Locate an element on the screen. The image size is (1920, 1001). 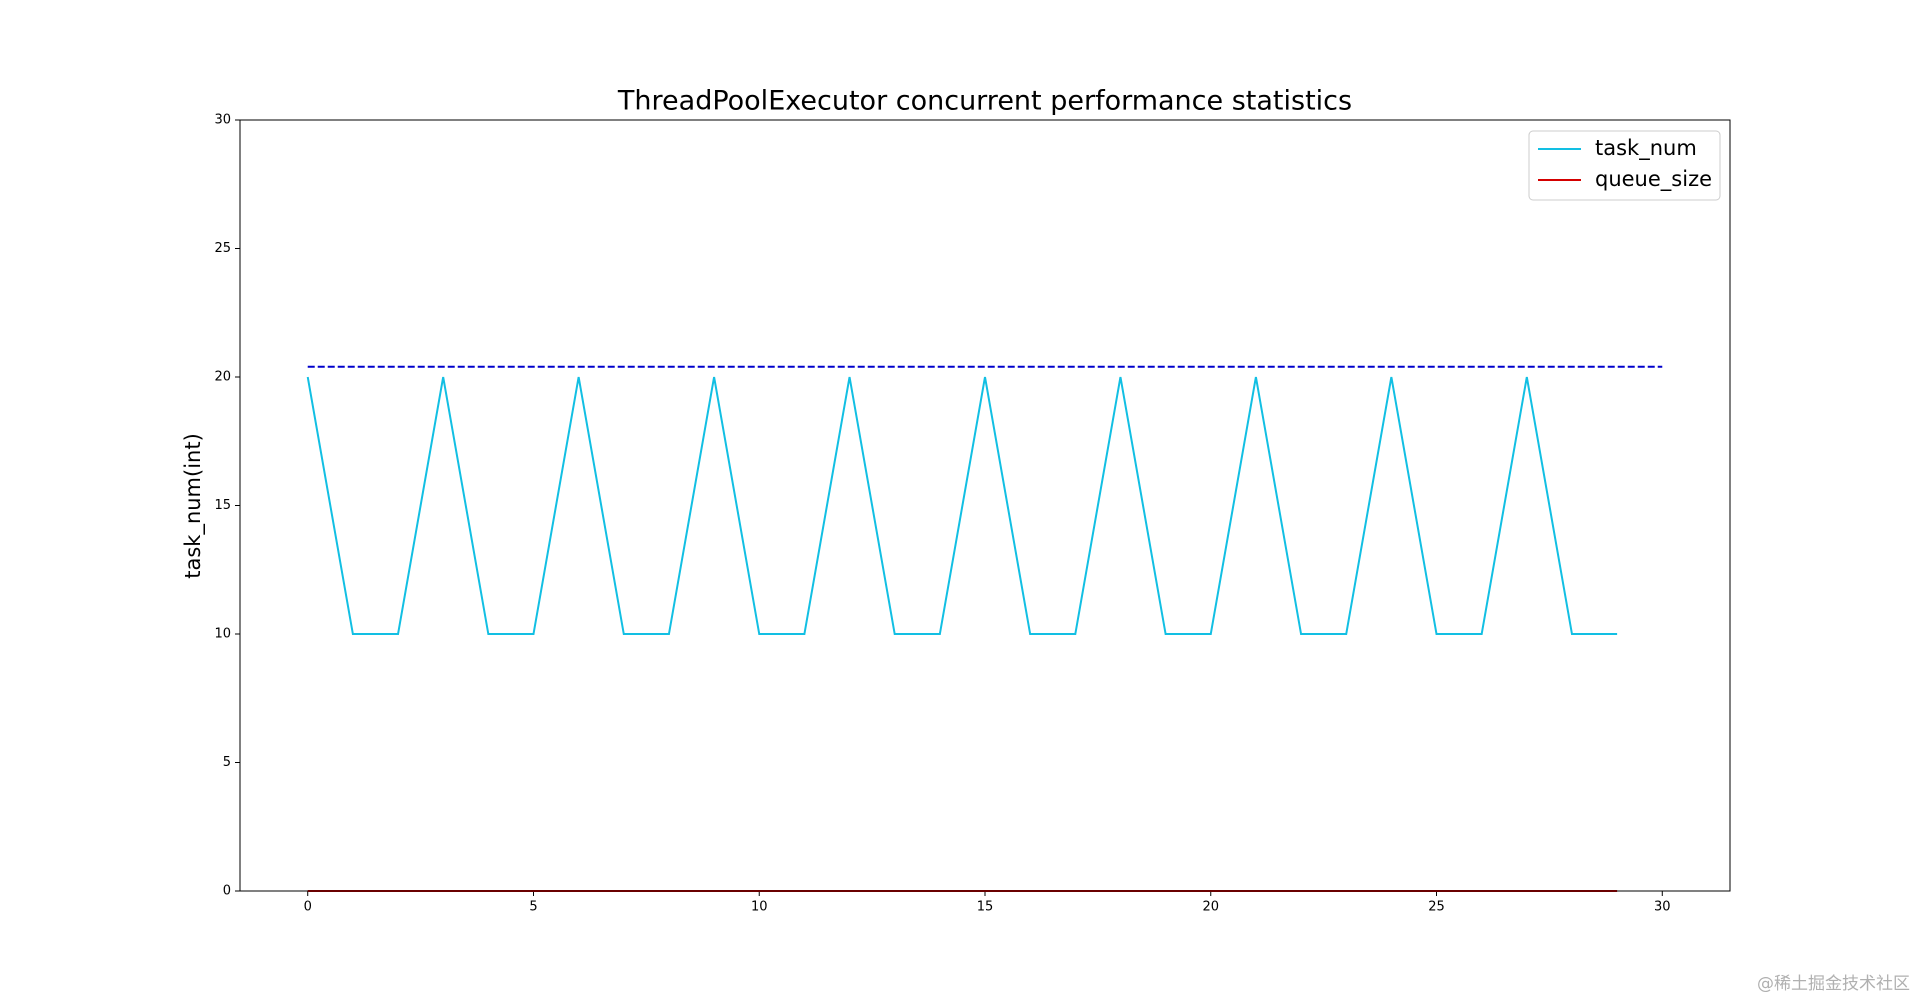
y-tick-label: 25 is located at coordinates (222, 248).